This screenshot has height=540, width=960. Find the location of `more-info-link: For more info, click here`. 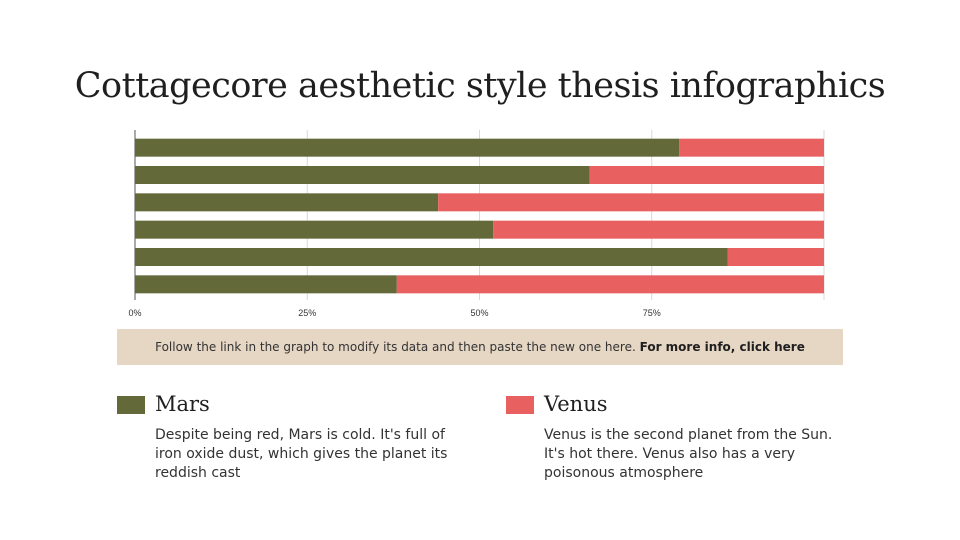

more-info-link: For more info, click here is located at coordinates (722, 347).